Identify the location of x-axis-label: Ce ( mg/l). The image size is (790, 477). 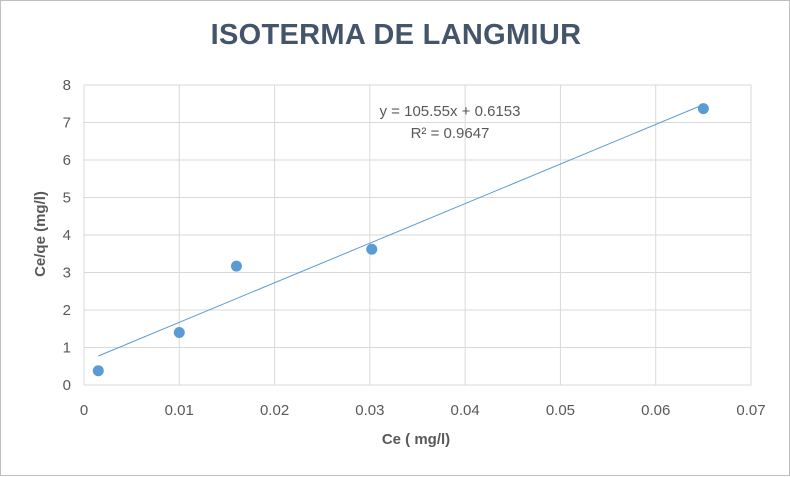
(416, 439).